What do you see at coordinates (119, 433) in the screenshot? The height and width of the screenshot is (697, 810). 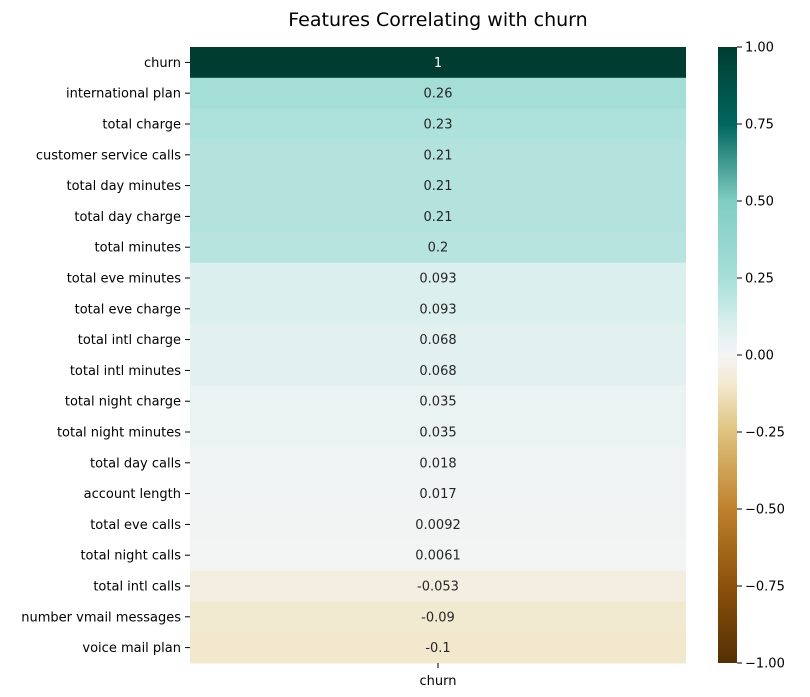 I see `y-tick-label: total night minutes` at bounding box center [119, 433].